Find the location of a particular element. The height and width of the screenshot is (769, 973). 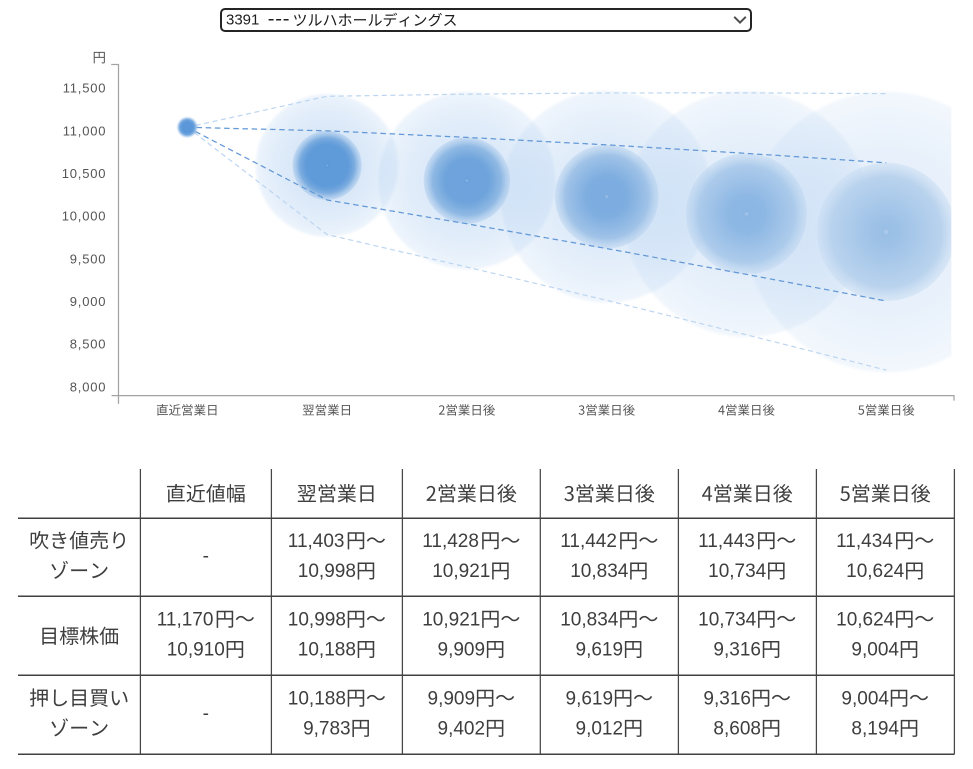

svg-text: 10,000 is located at coordinates (84, 216).